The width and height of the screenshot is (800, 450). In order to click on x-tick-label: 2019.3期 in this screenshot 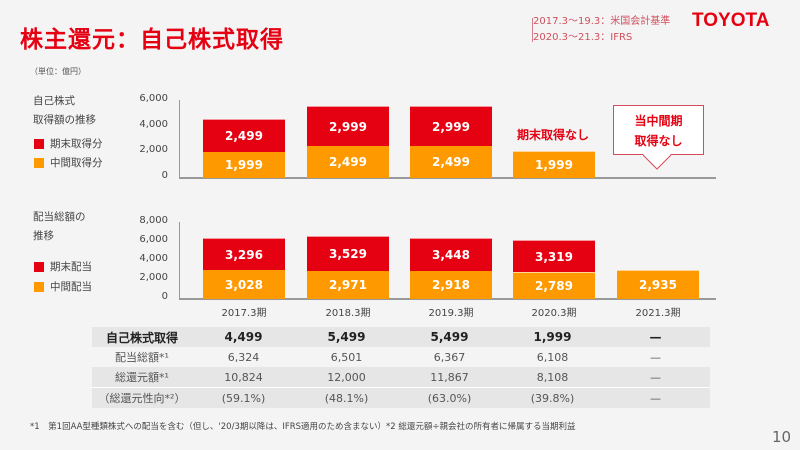, I will do `click(451, 313)`.